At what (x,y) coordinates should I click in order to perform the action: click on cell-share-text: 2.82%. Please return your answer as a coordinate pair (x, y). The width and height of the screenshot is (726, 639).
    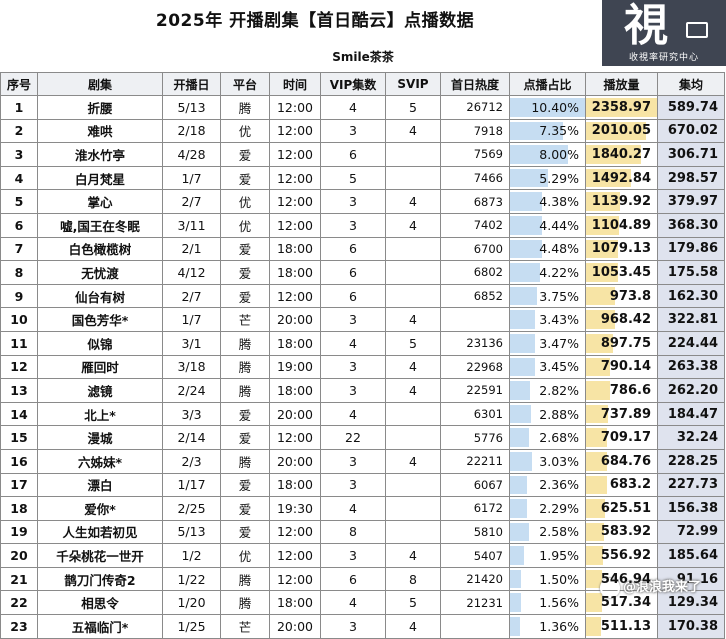
    Looking at the image, I should click on (559, 390).